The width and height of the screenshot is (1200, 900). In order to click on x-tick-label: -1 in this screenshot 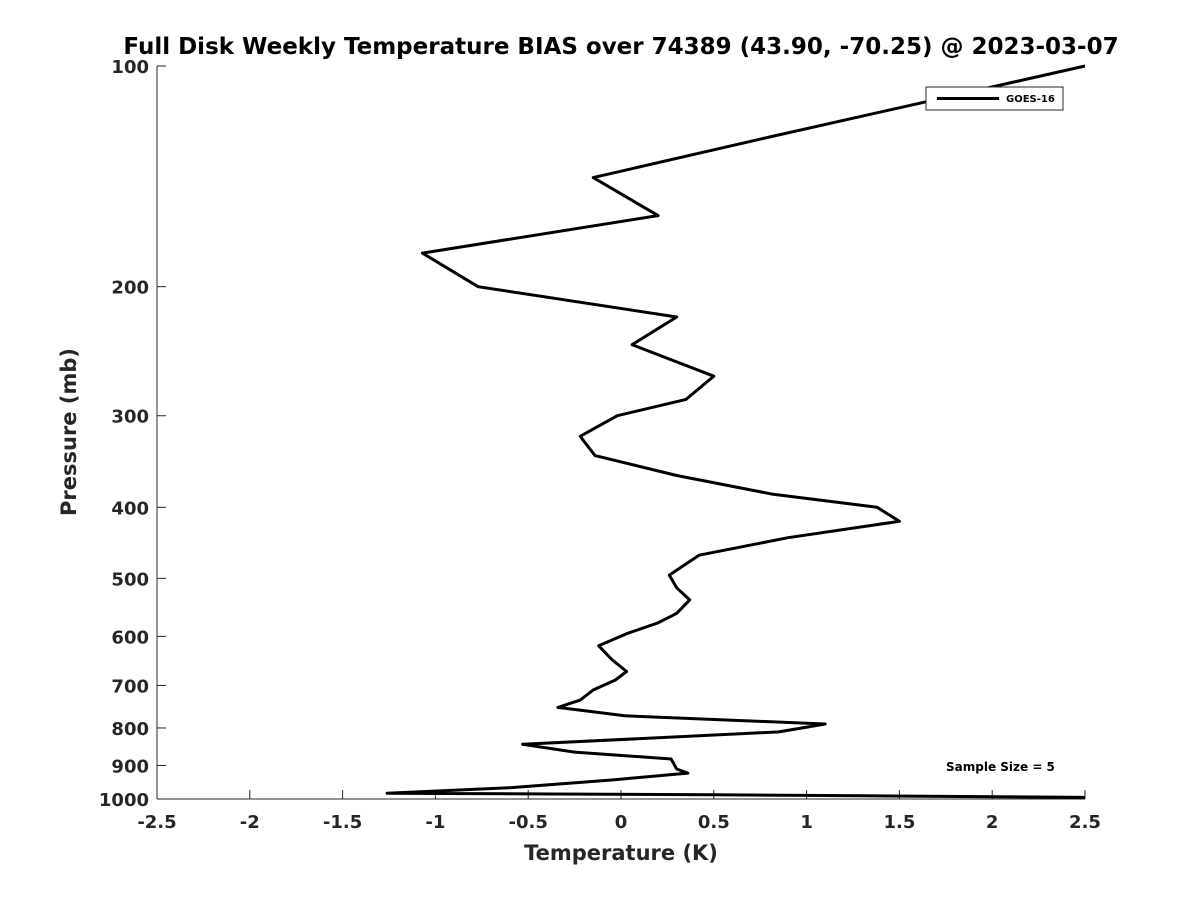, I will do `click(435, 822)`.